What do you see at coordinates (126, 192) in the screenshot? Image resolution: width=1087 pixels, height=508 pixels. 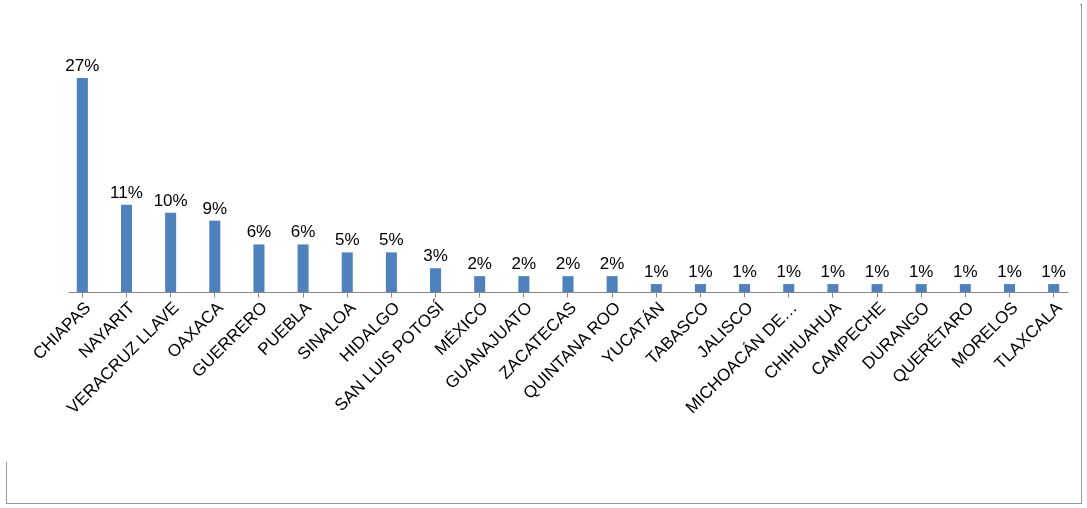 I see `data-label: 11%` at bounding box center [126, 192].